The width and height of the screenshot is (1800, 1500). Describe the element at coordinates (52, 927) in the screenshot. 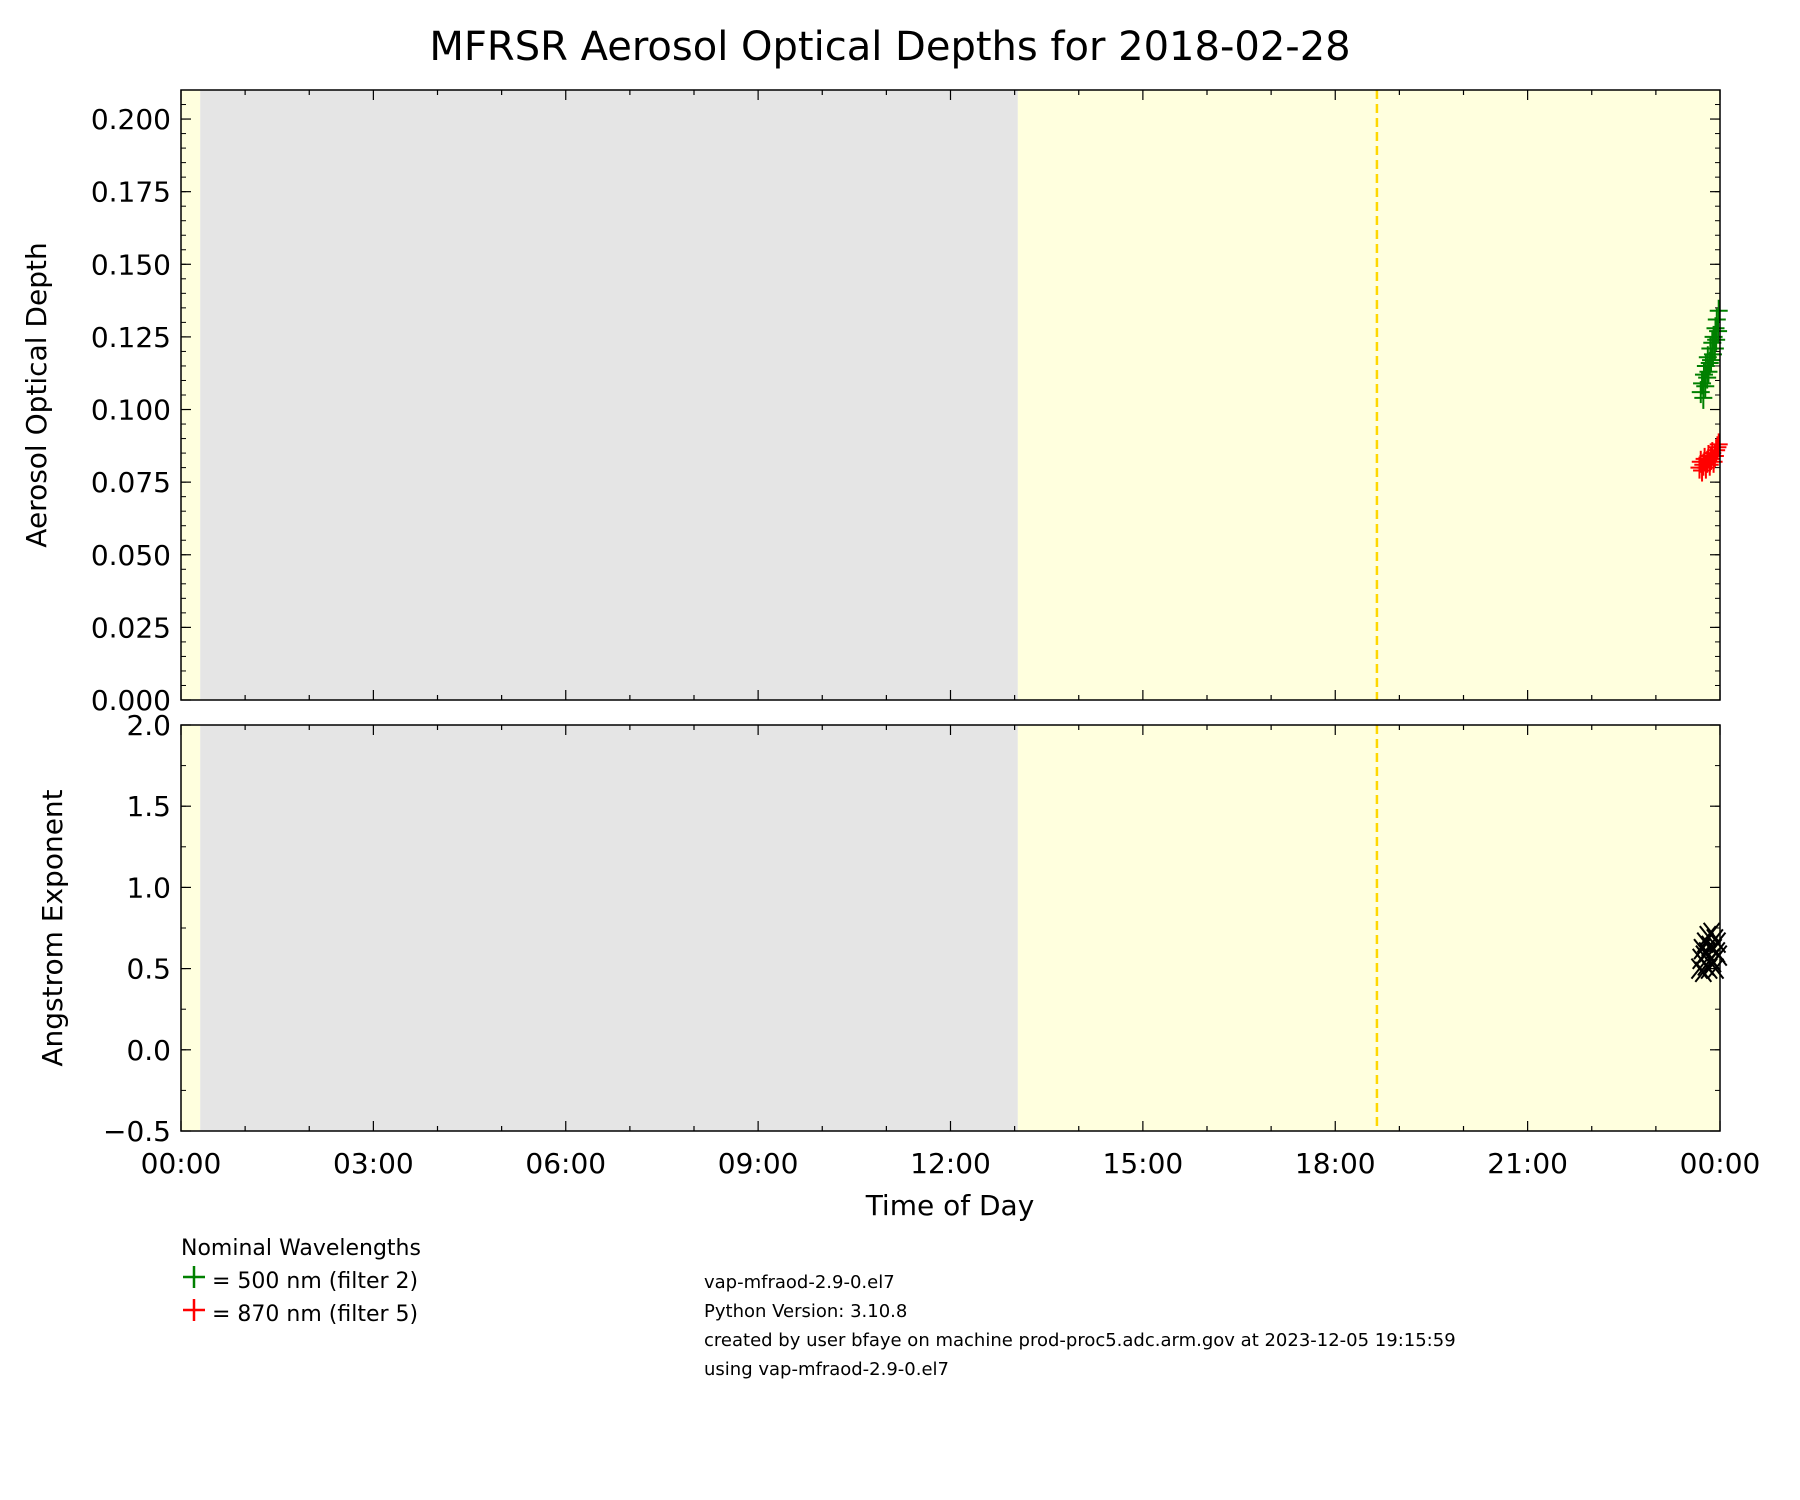

I see `angstrom-y-axis-label: Angstrom Exponent` at that location.